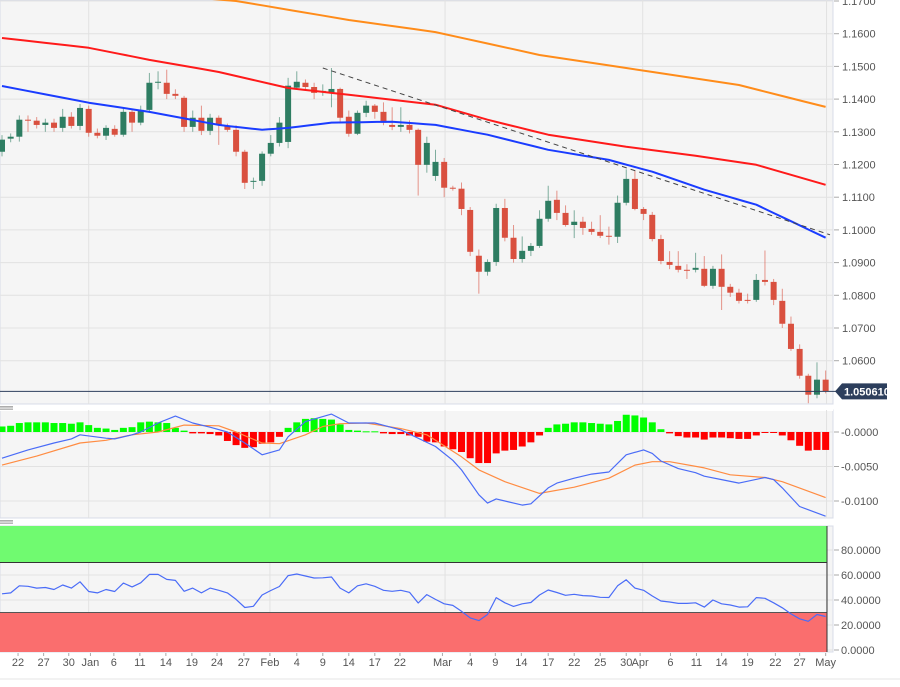 Image resolution: width=900 pixels, height=687 pixels. Describe the element at coordinates (417, 464) in the screenshot. I see `macd-pane` at that location.